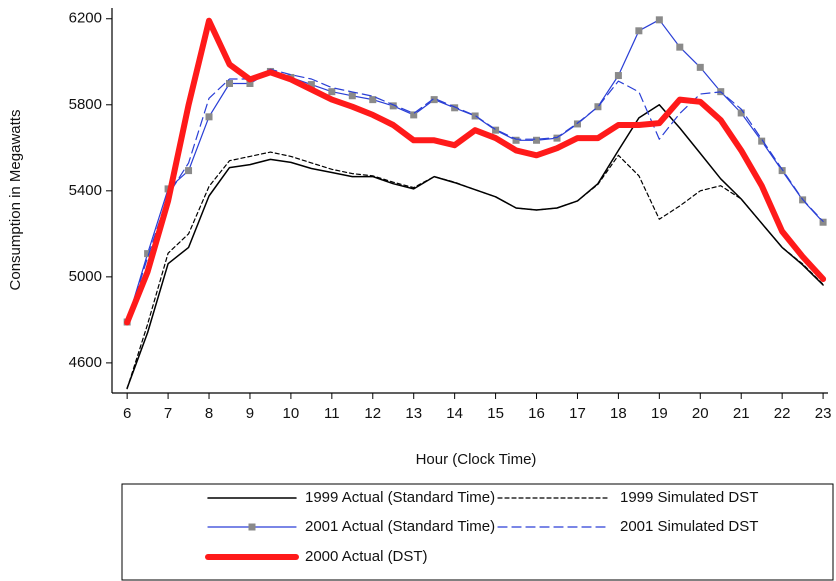  Describe the element at coordinates (400, 497) in the screenshot. I see `legend-label: 1999 Actual (Standard Time)` at that location.